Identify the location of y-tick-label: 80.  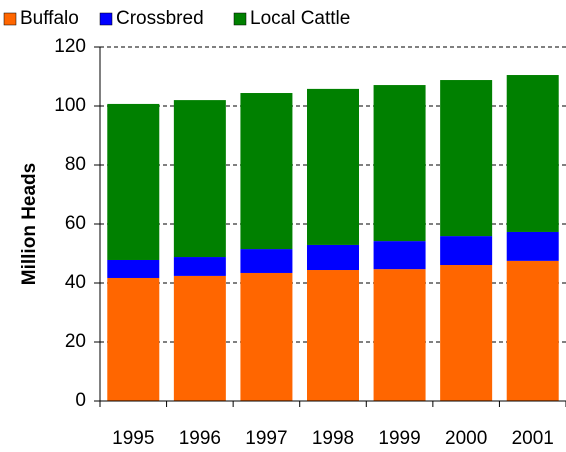
(75, 164).